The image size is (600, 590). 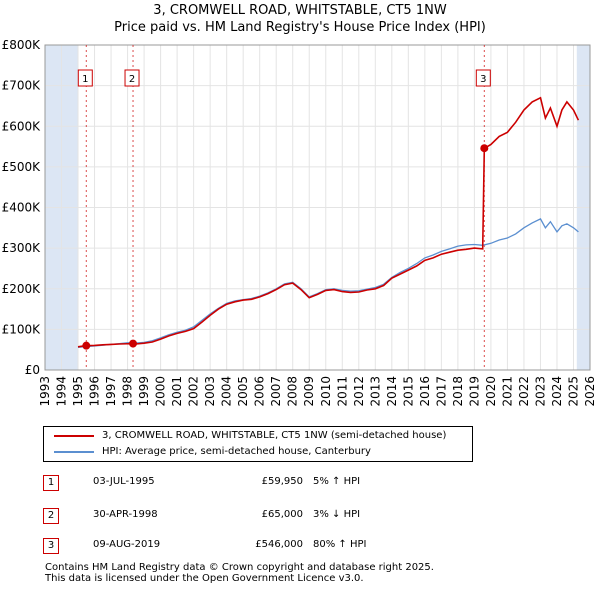 I want to click on marker-label-1: 1, so click(x=85, y=79).